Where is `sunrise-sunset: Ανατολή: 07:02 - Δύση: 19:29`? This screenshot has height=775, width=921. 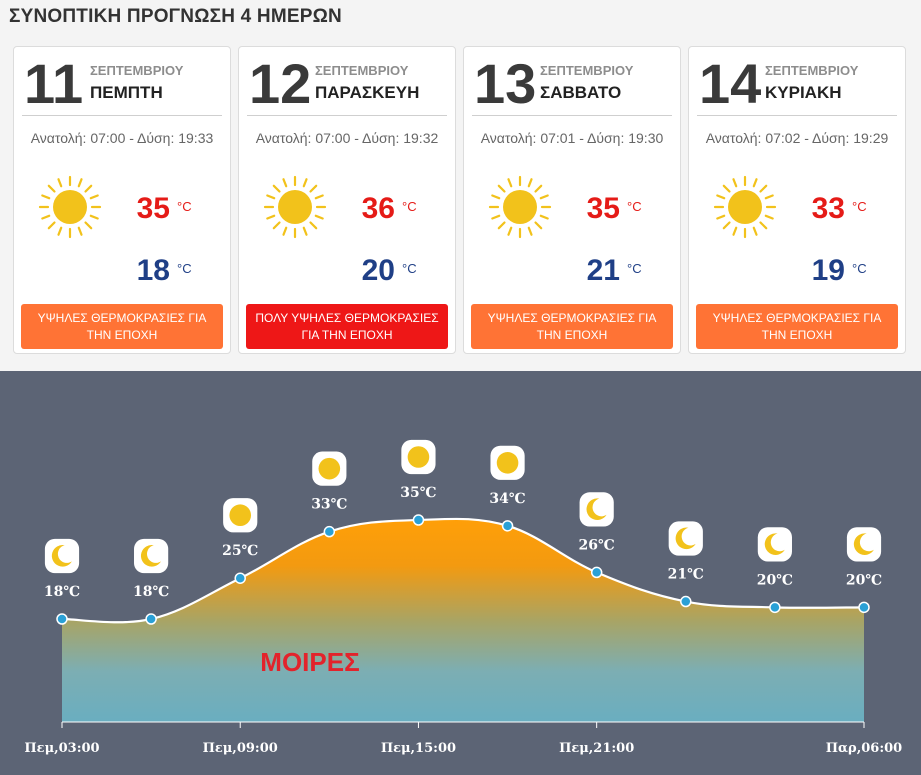
sunrise-sunset: Ανατολή: 07:02 - Δύση: 19:29 is located at coordinates (797, 138).